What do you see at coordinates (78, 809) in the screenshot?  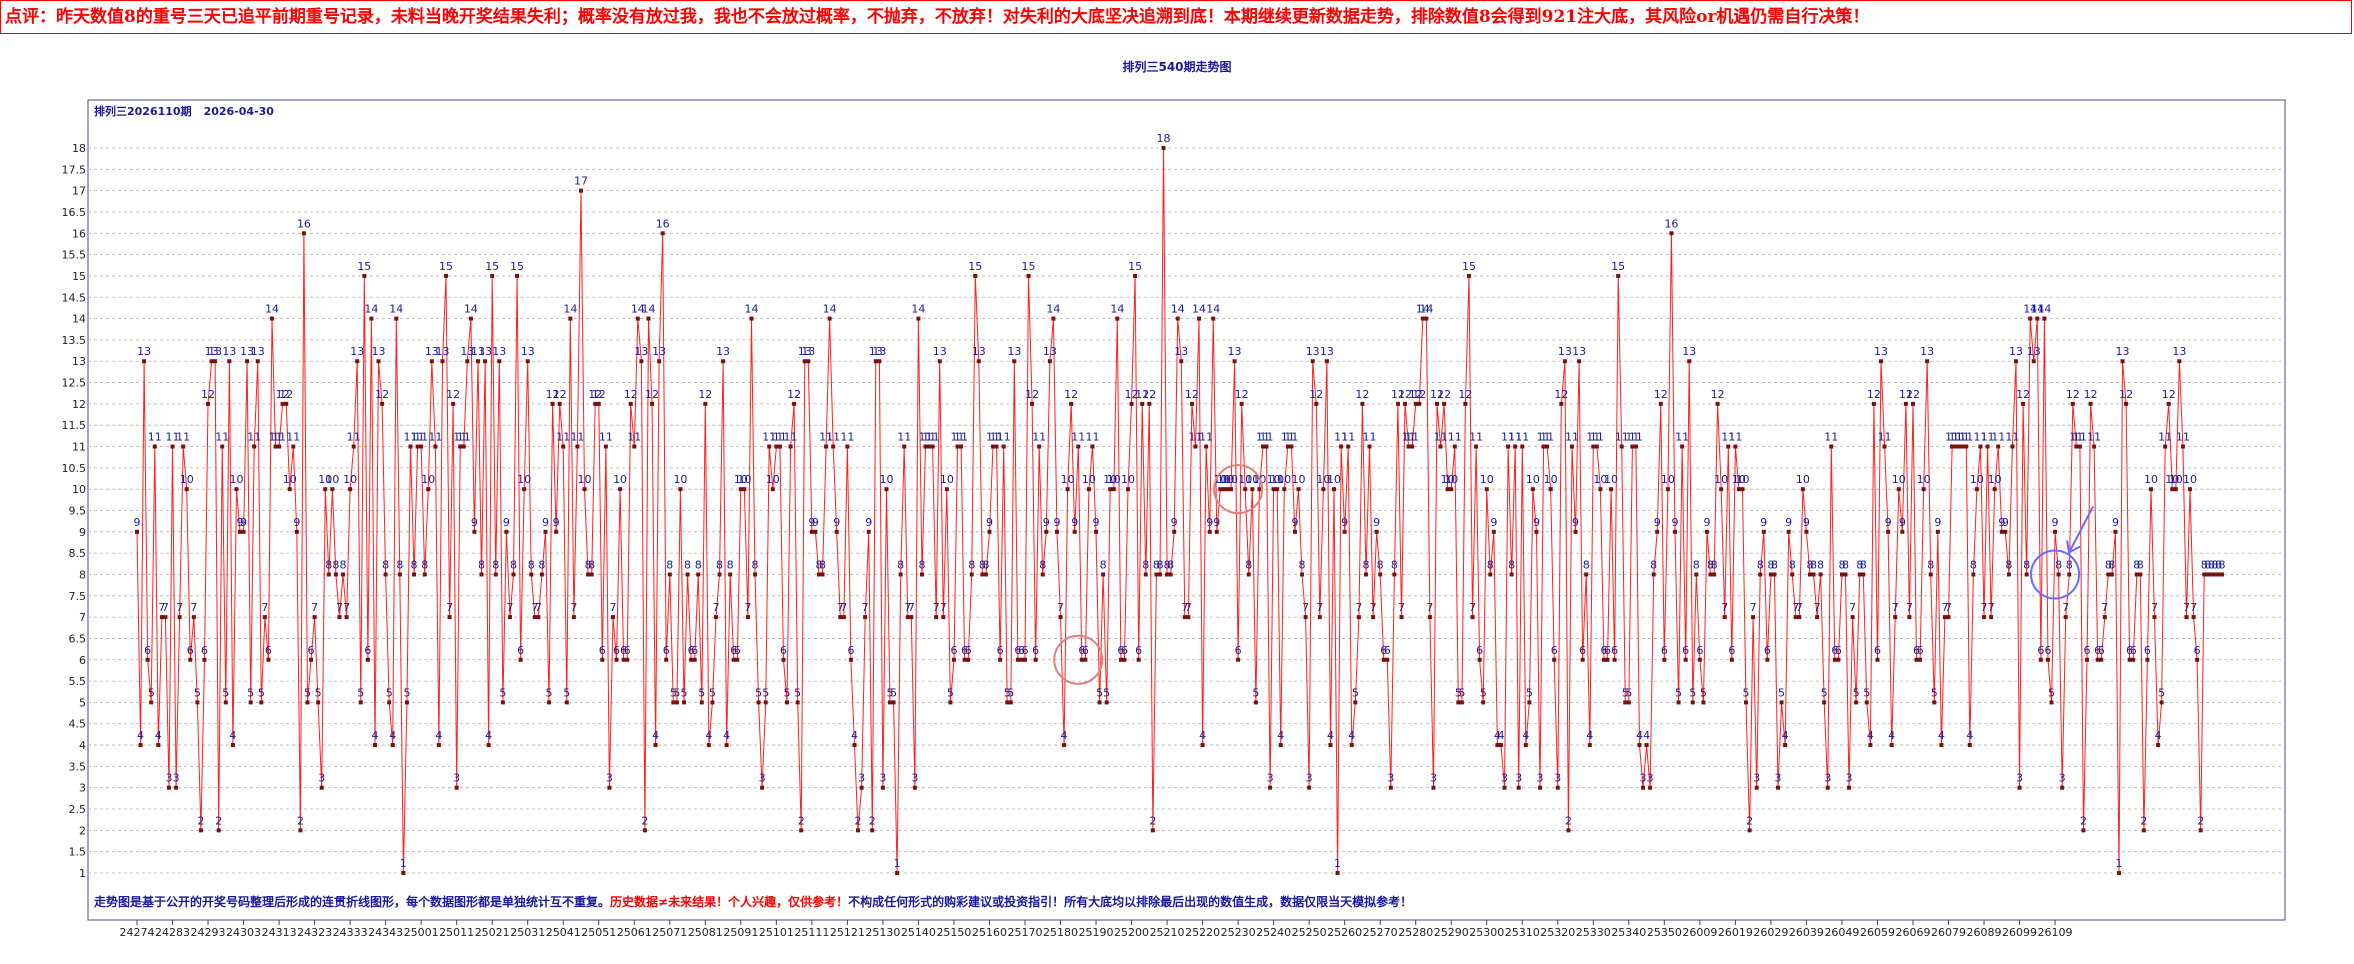 I see `y-tick-label: 2.5` at bounding box center [78, 809].